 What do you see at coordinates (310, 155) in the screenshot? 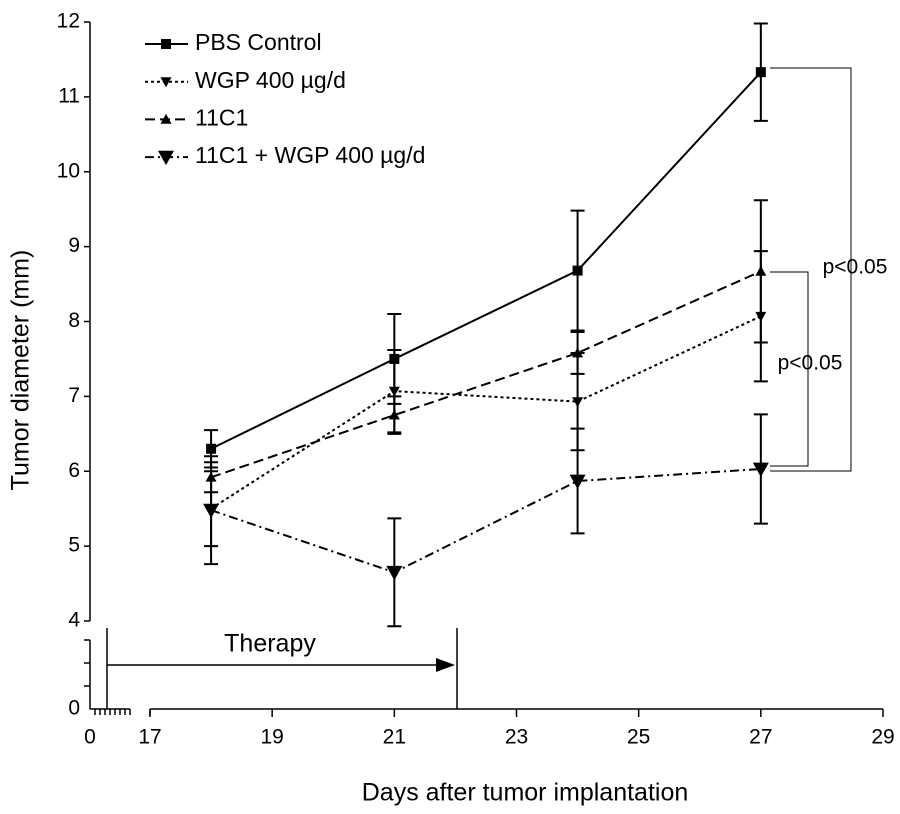
I see `legend-label: 11C1 + WGP 400 µg/d` at bounding box center [310, 155].